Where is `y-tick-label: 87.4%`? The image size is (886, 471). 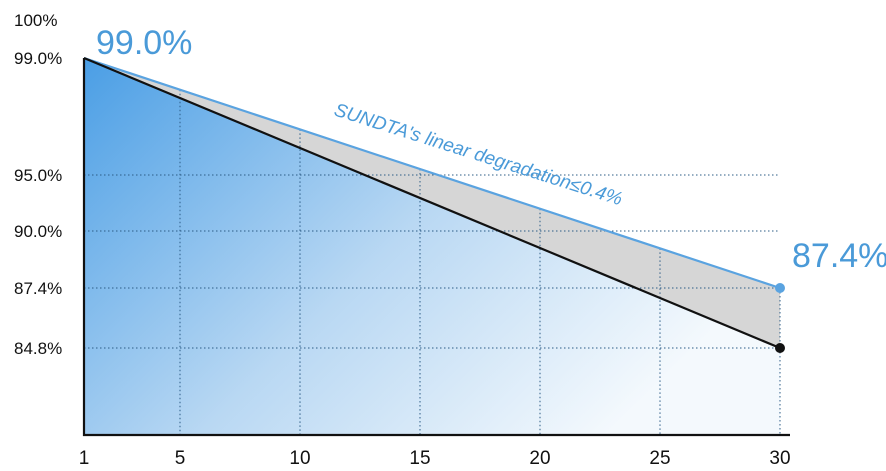 y-tick-label: 87.4% is located at coordinates (38, 288).